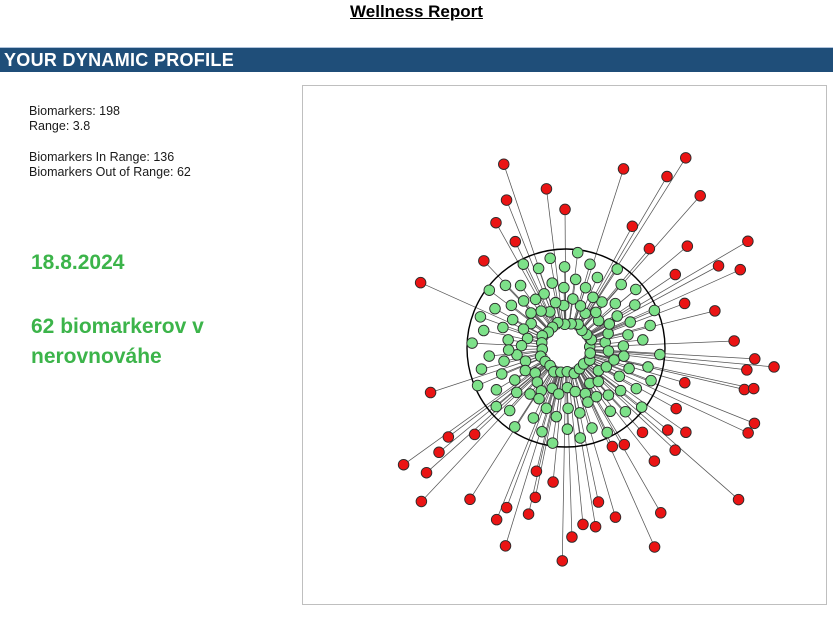 Image resolution: width=833 pixels, height=618 pixels. What do you see at coordinates (75, 111) in the screenshot?
I see `stat-biomarkers-total: Biomarkers: 198` at bounding box center [75, 111].